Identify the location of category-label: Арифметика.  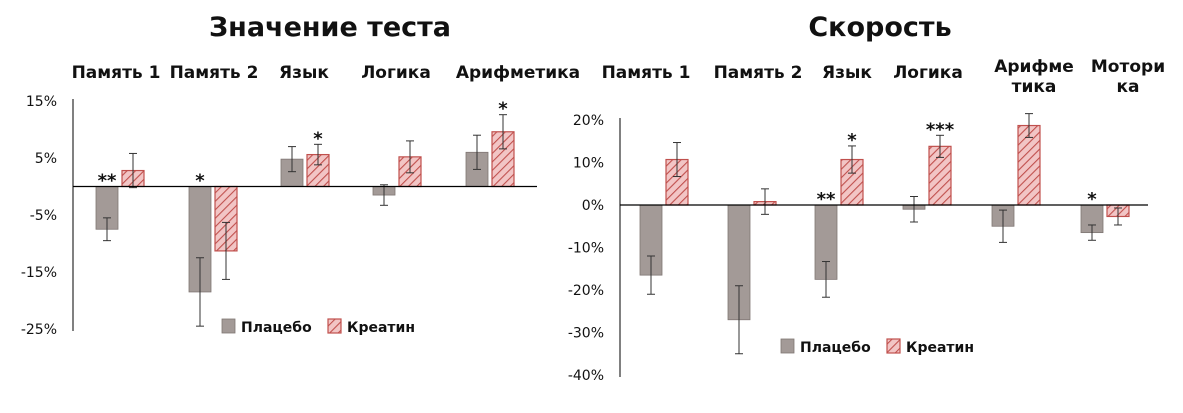
(518, 73).